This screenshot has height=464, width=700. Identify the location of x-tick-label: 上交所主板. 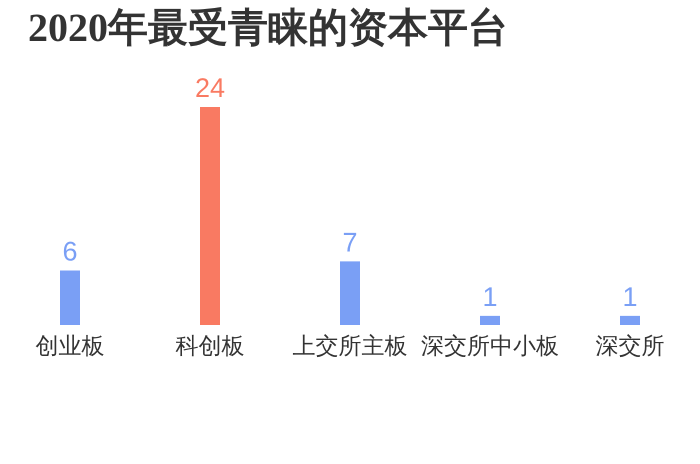
(350, 345).